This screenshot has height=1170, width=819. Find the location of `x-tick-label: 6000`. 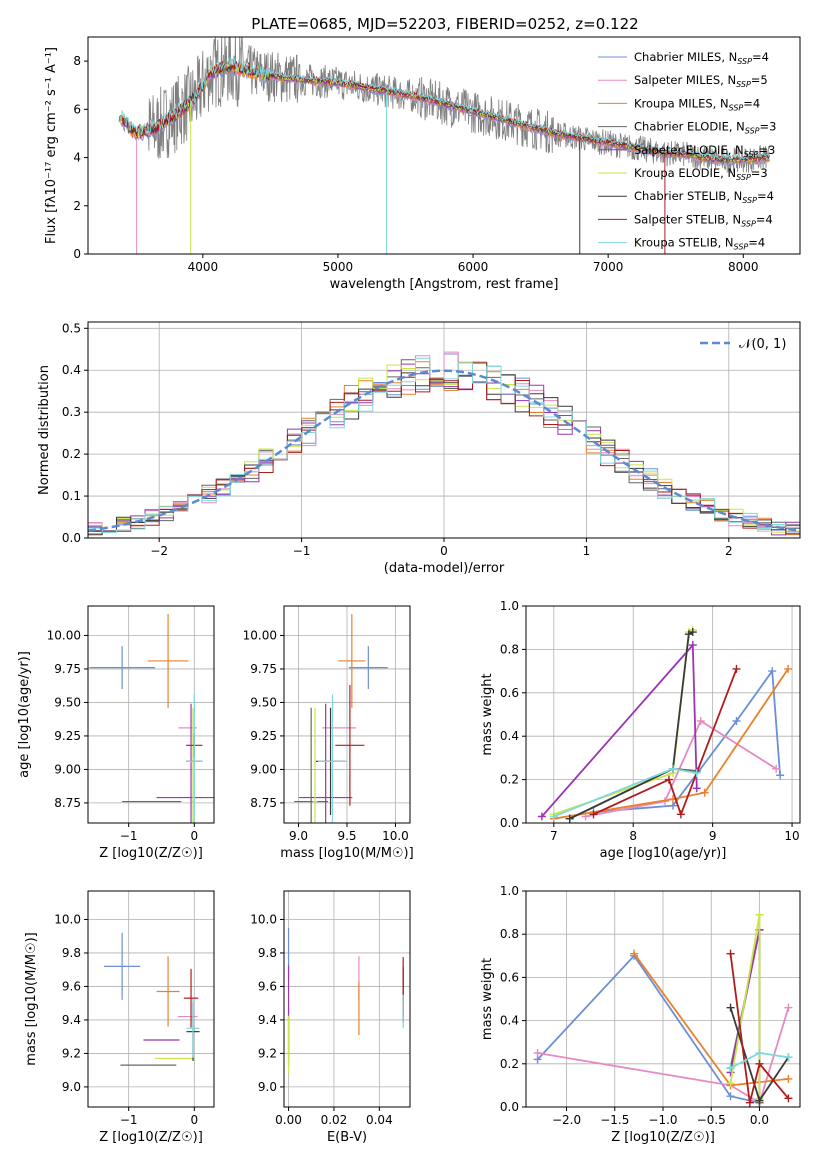

x-tick-label: 6000 is located at coordinates (473, 267).